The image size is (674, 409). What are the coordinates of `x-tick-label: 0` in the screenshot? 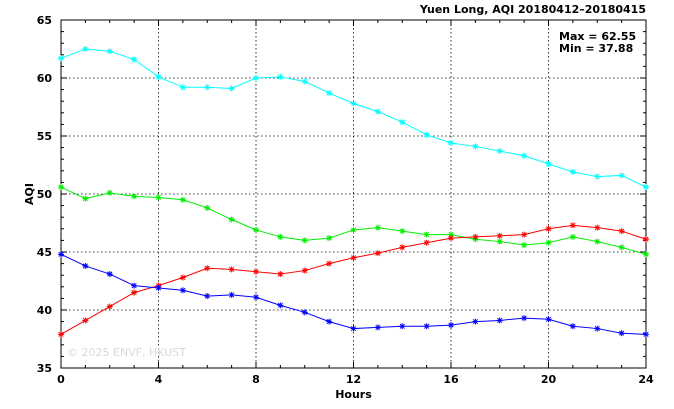 It's located at (61, 379).